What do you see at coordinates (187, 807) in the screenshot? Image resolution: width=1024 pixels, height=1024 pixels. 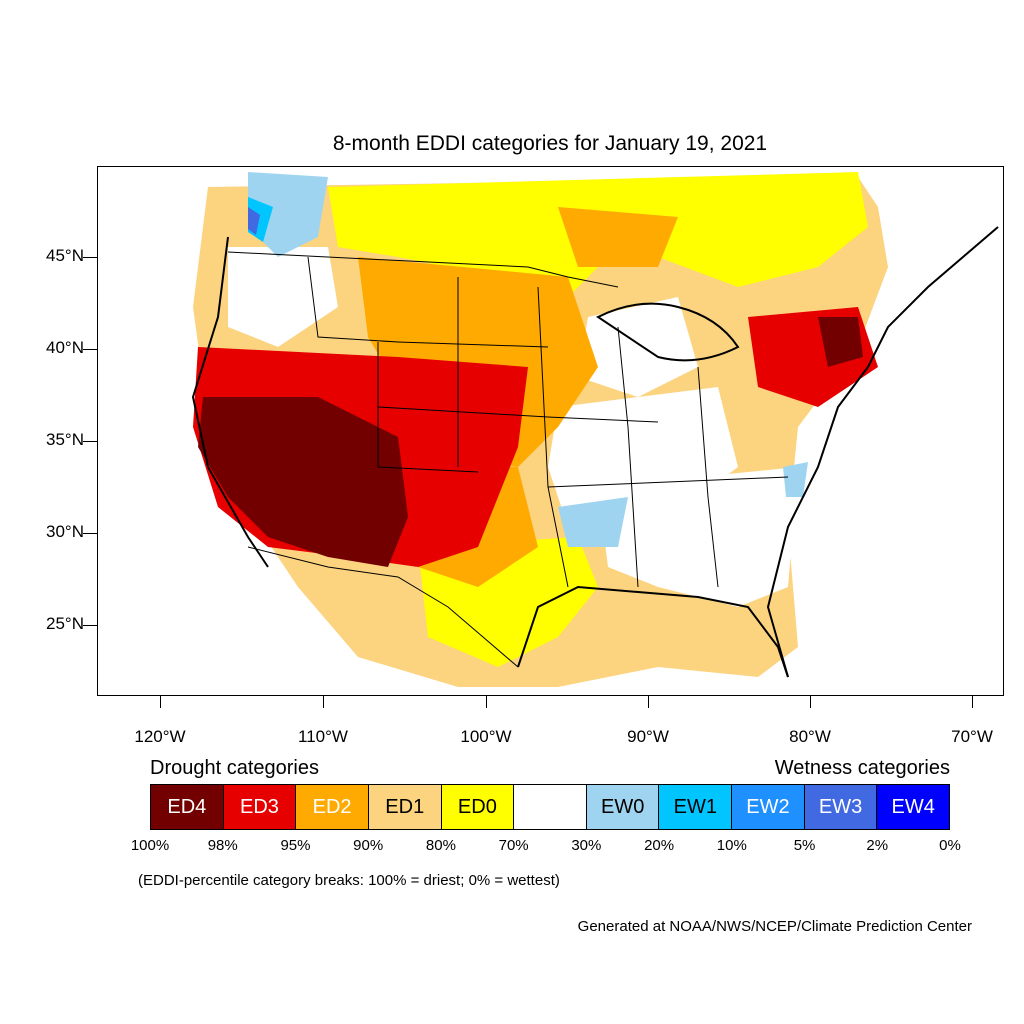 I see `legend-swatch-ed4: ED4` at bounding box center [187, 807].